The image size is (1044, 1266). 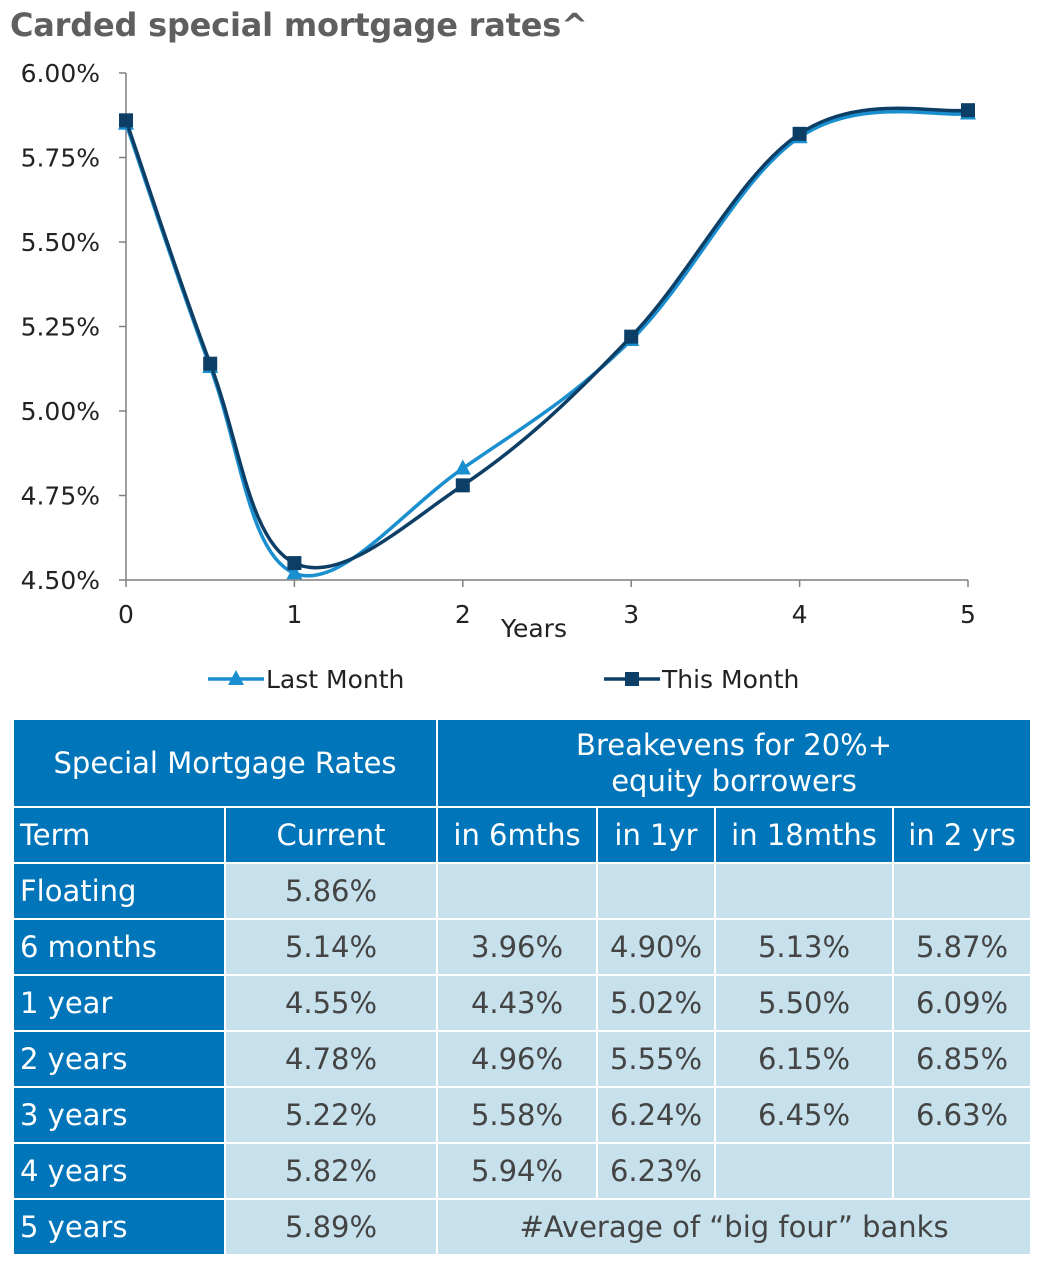 I want to click on y-tick-label: 5.75%, so click(x=60, y=158).